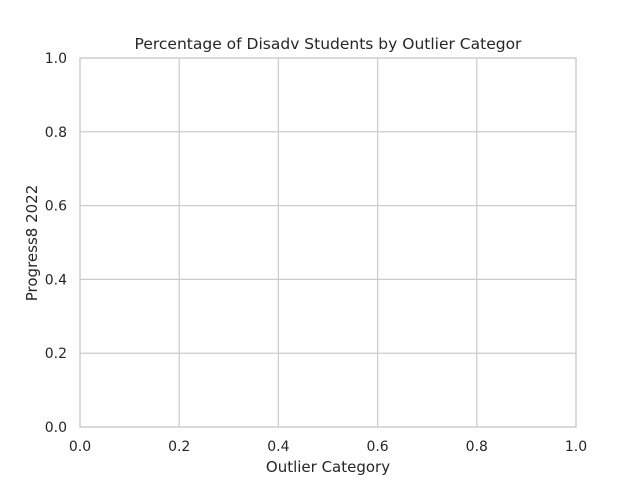 Image resolution: width=640 pixels, height=480 pixels. Describe the element at coordinates (56, 280) in the screenshot. I see `y-tick-label: 0.4` at that location.